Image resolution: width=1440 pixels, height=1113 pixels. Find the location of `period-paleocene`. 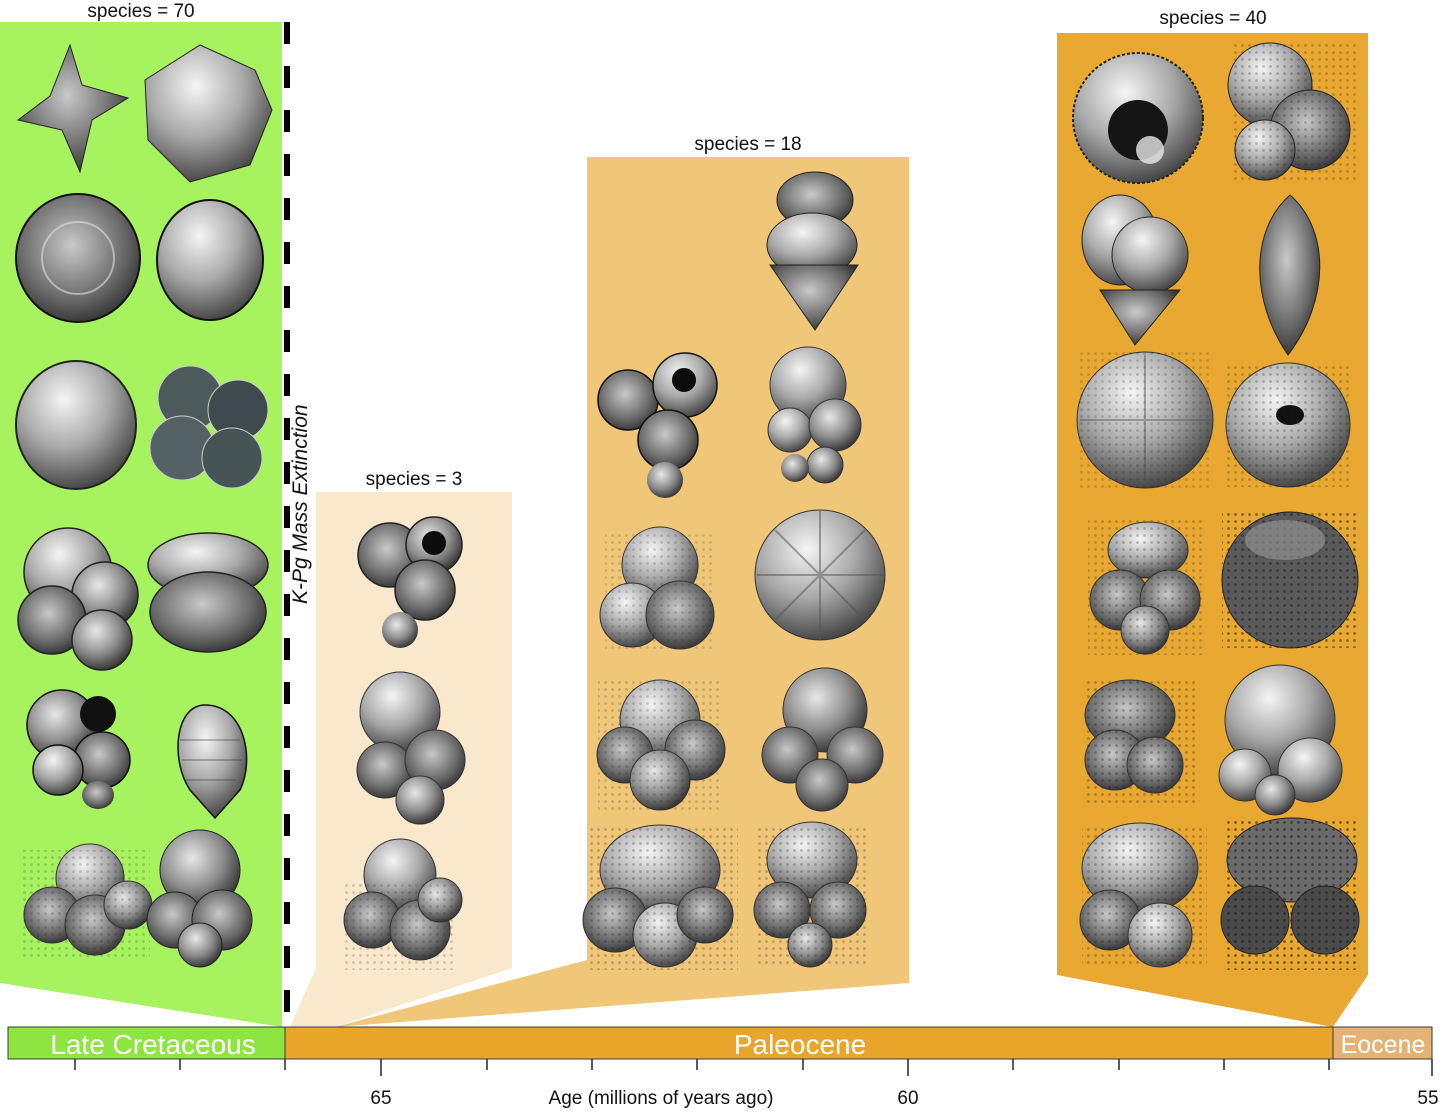

period-paleocene is located at coordinates (809, 1043).